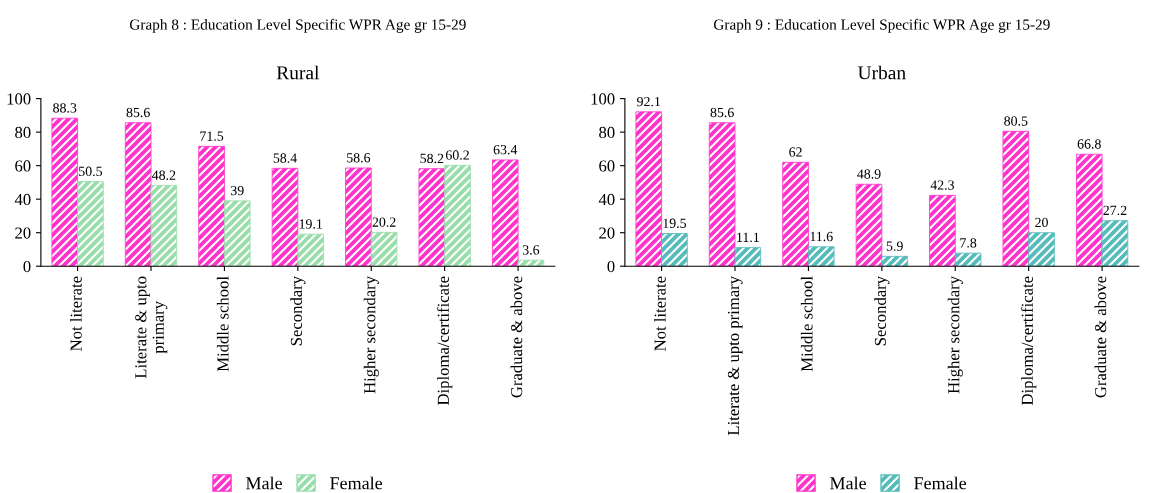 This screenshot has width=1168, height=493. Describe the element at coordinates (359, 158) in the screenshot. I see `data-label: 58.6` at that location.